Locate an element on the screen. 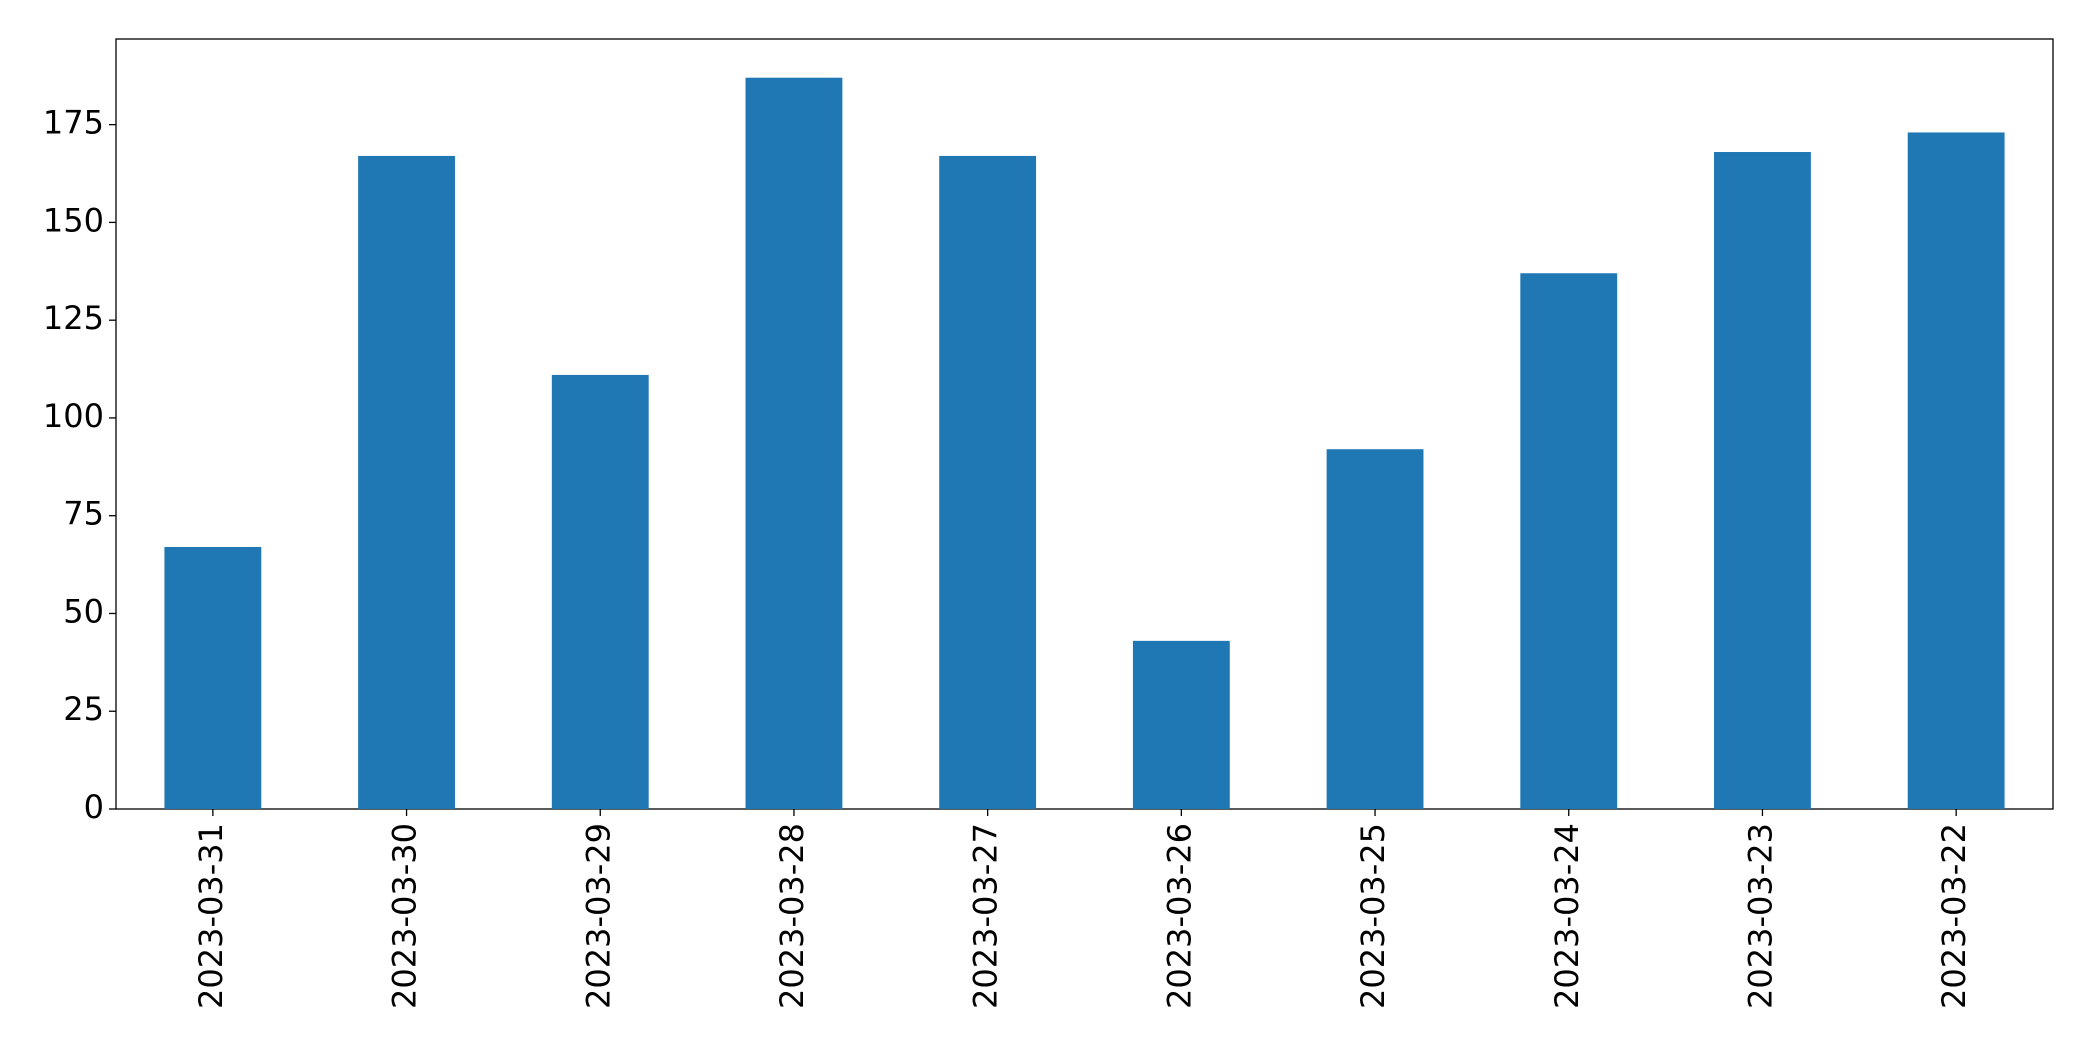  x-tick-label: 2023-03-28 is located at coordinates (792, 916).